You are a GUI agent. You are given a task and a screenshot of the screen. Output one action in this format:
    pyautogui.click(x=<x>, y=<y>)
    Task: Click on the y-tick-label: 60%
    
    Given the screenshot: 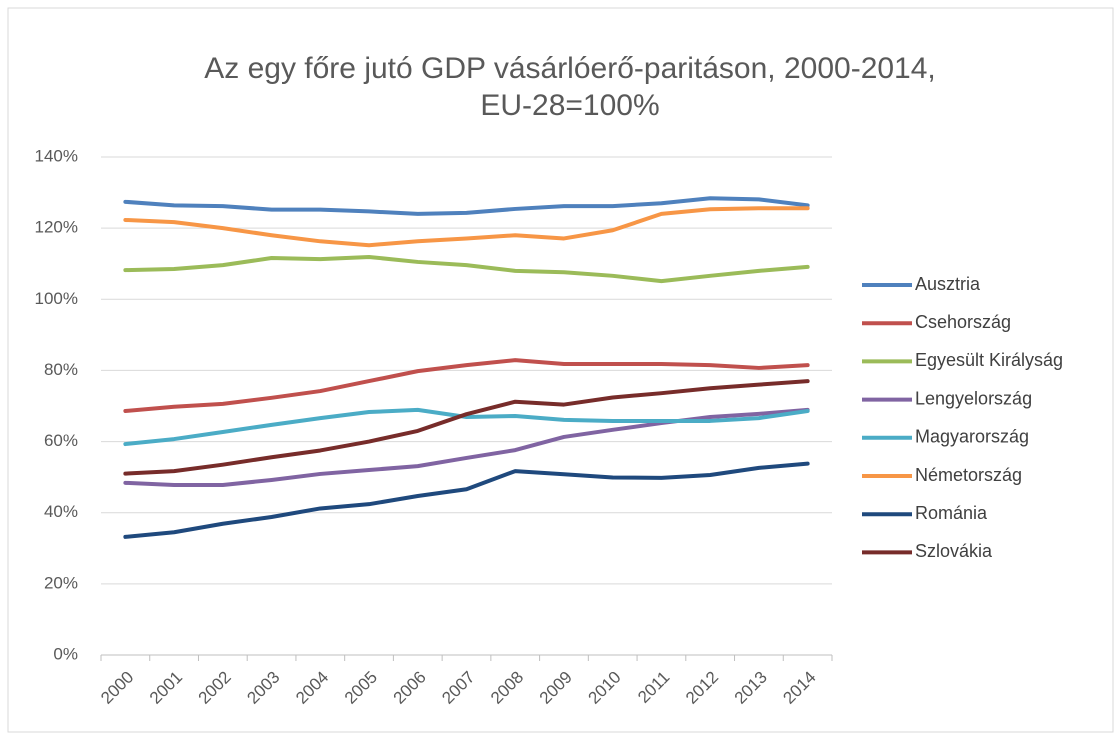 What is the action you would take?
    pyautogui.click(x=61, y=440)
    